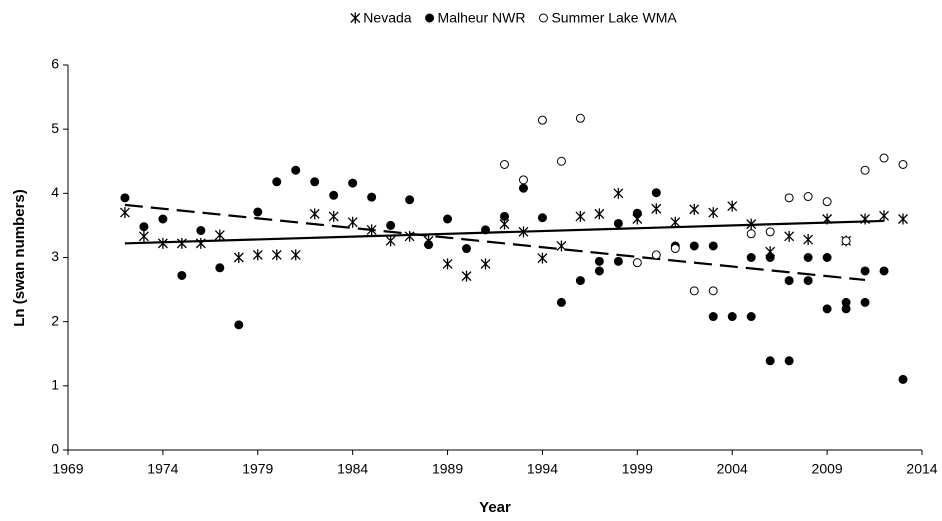  Describe the element at coordinates (542, 469) in the screenshot. I see `x-tick-label: 1994` at that location.